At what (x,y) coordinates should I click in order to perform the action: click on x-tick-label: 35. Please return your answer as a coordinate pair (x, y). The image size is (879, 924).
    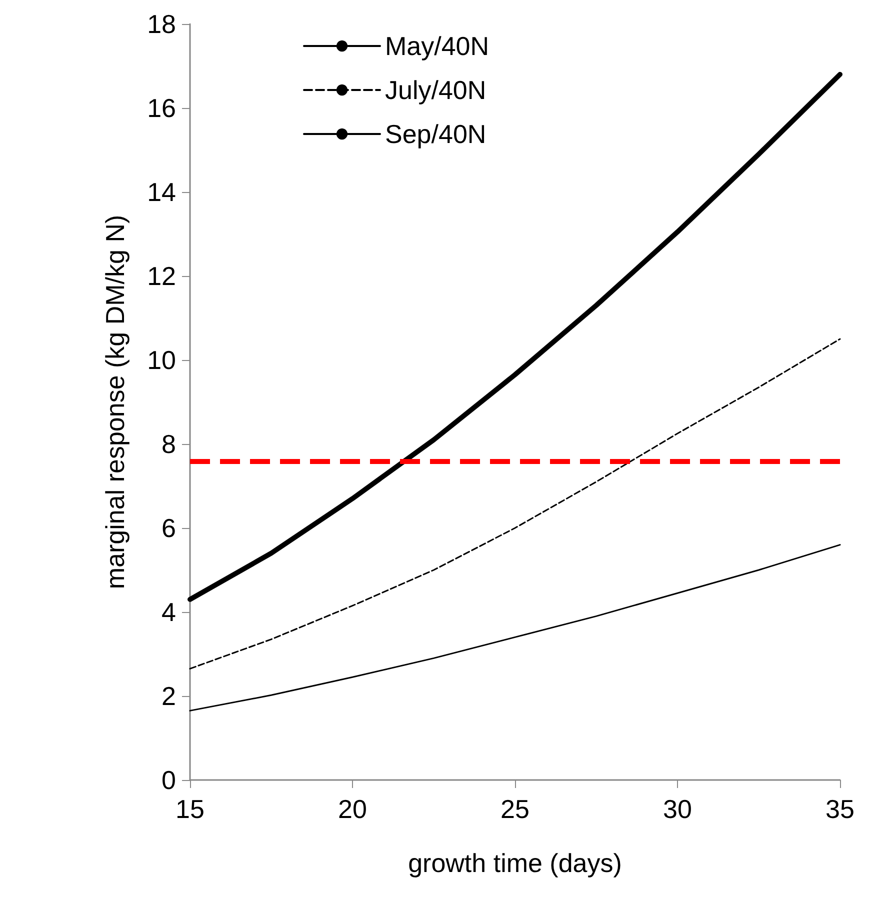
    Looking at the image, I should click on (840, 809).